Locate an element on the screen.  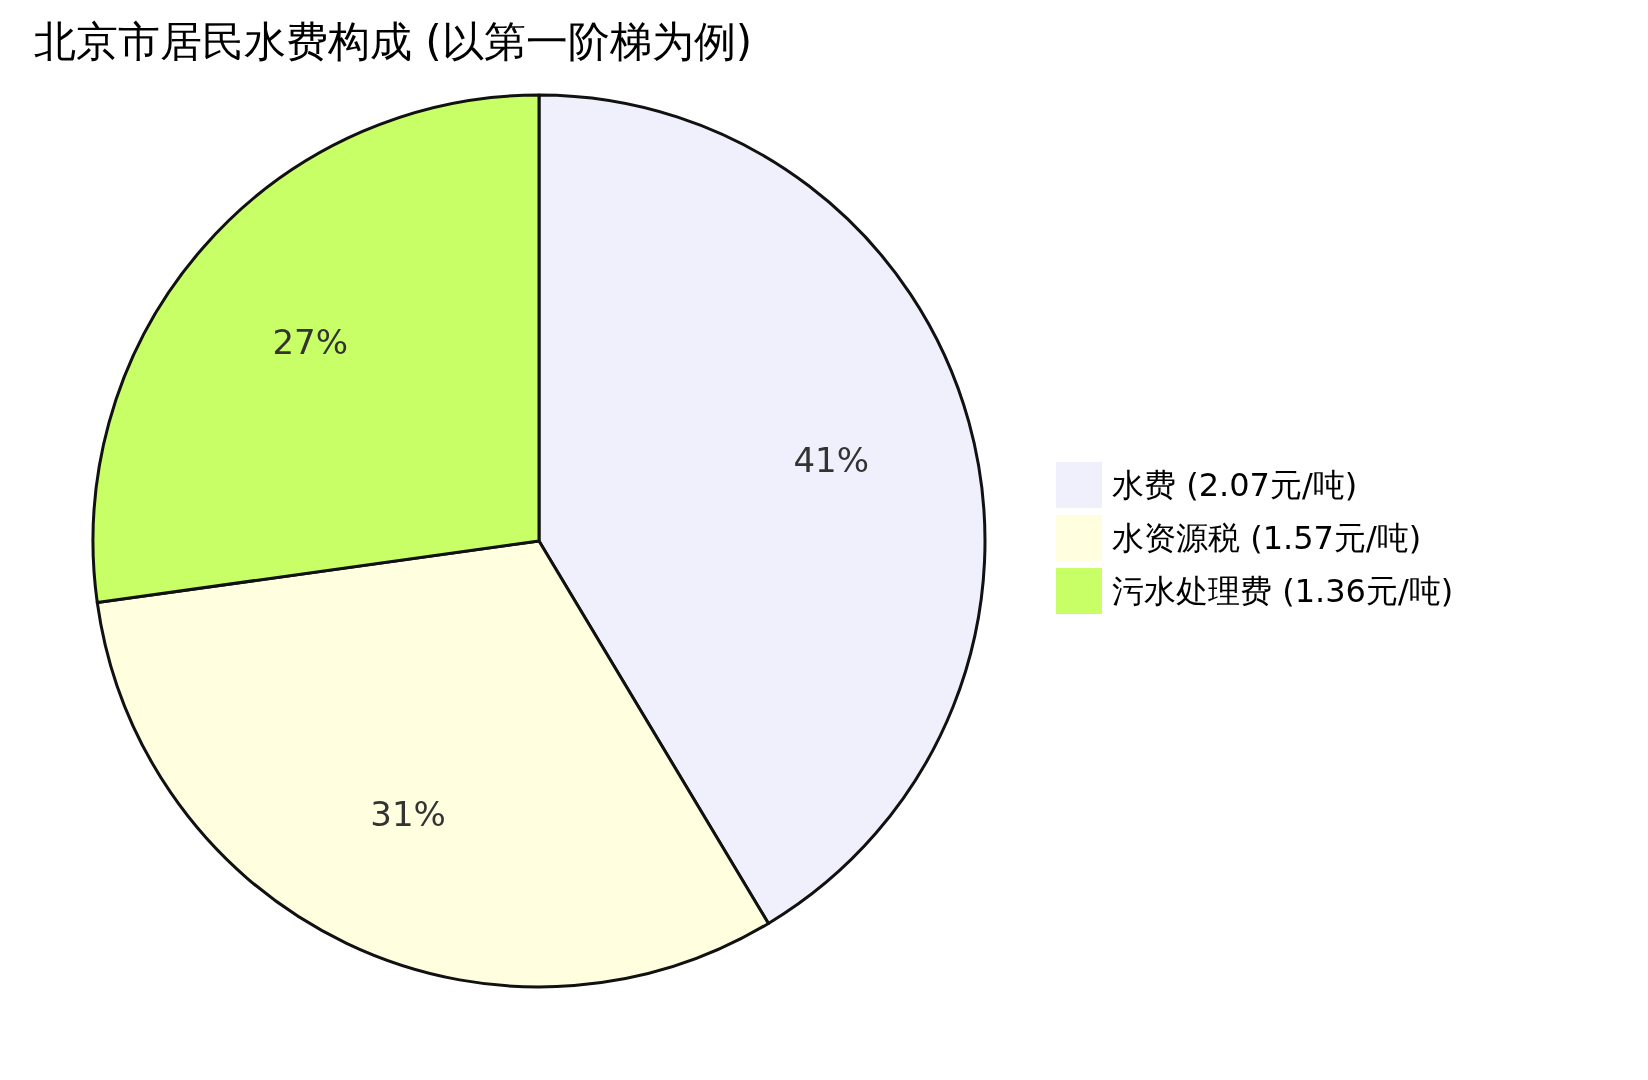
legend-label: 污水处理费 (1.36元/吨) is located at coordinates (1283, 591).